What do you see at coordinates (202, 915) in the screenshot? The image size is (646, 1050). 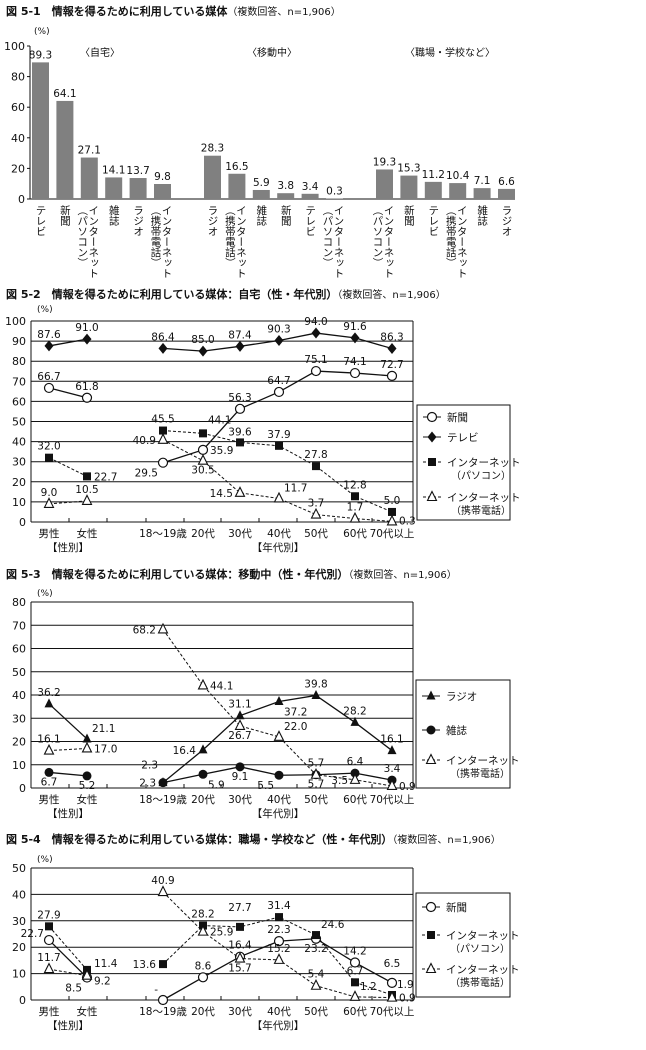 I see `data-label: 28.2` at bounding box center [202, 915].